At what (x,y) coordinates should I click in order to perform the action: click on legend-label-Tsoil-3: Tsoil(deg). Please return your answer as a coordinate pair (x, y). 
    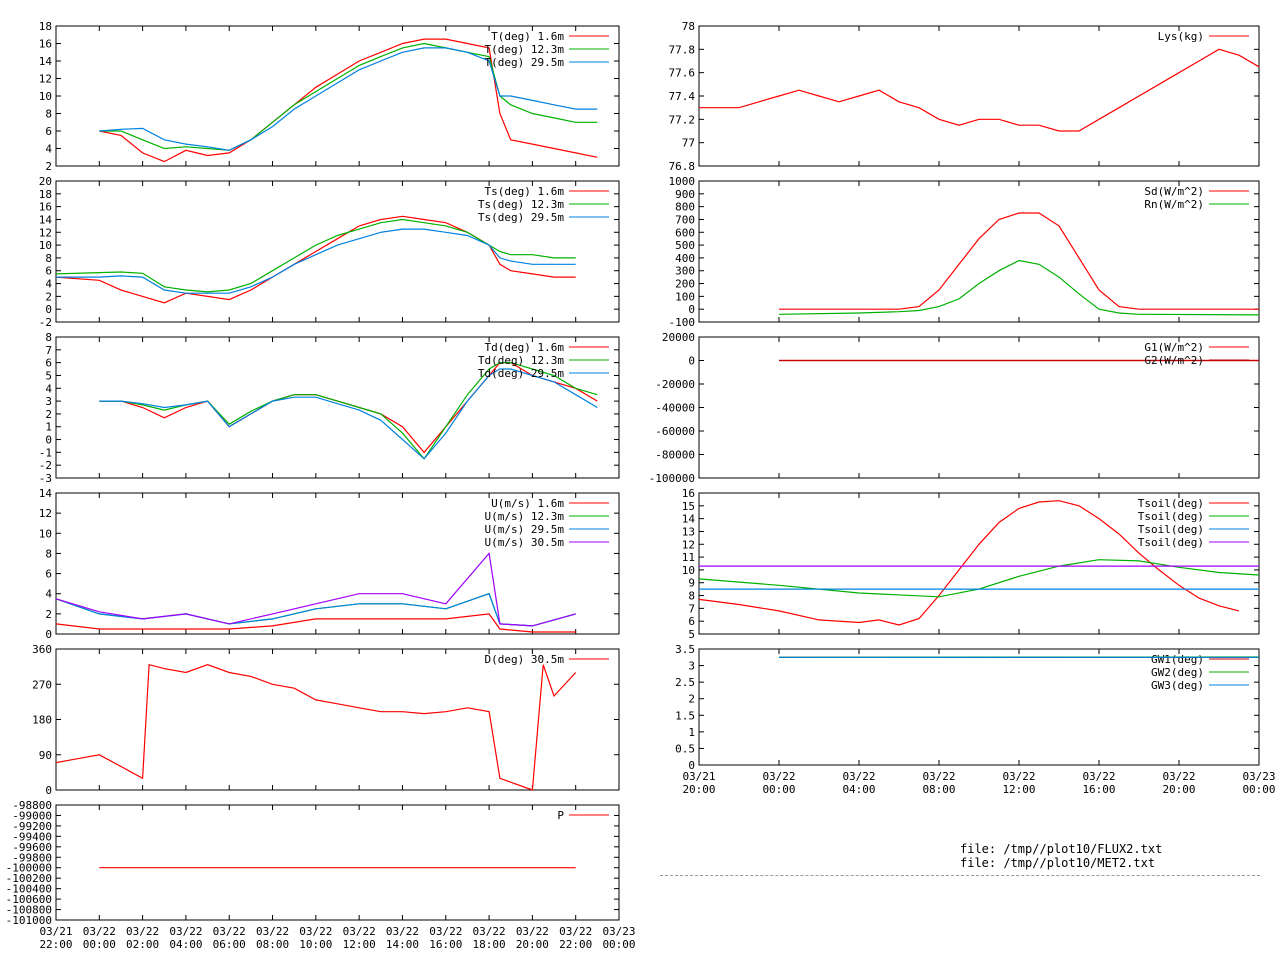
    Looking at the image, I should click on (1171, 542).